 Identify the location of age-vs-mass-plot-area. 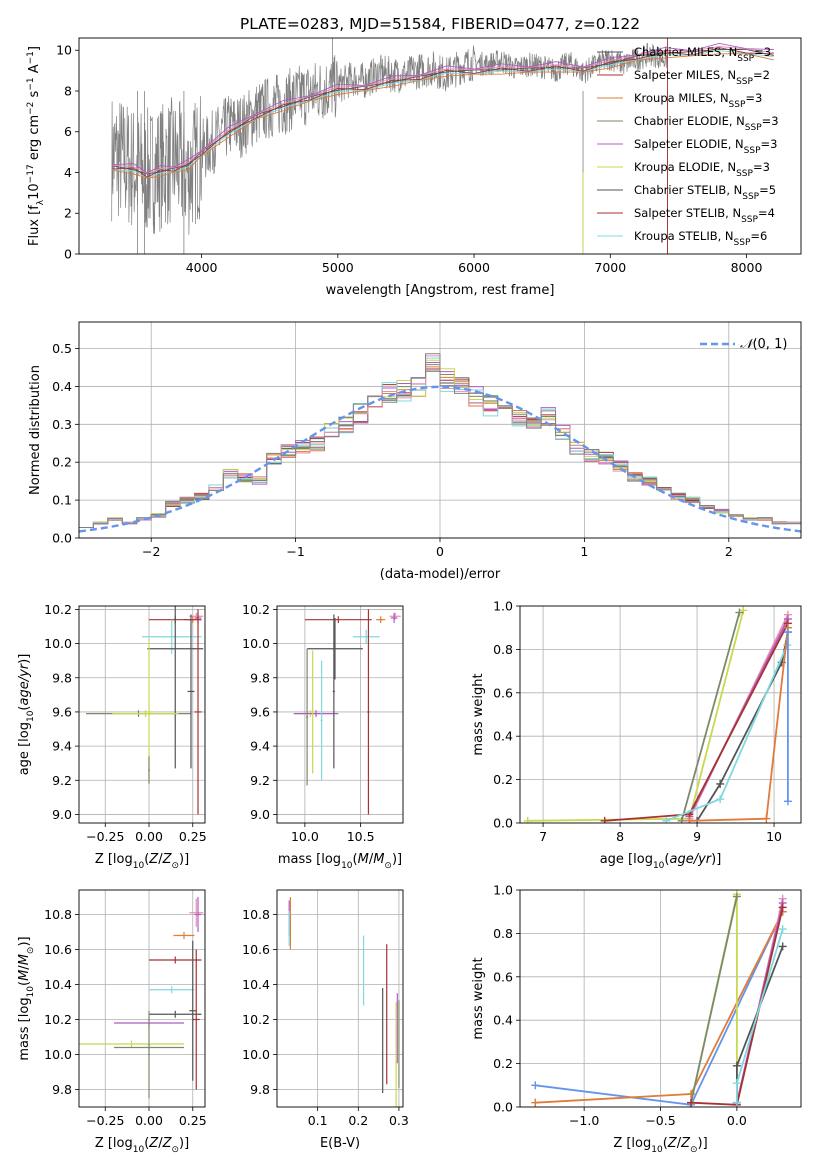
(340, 714).